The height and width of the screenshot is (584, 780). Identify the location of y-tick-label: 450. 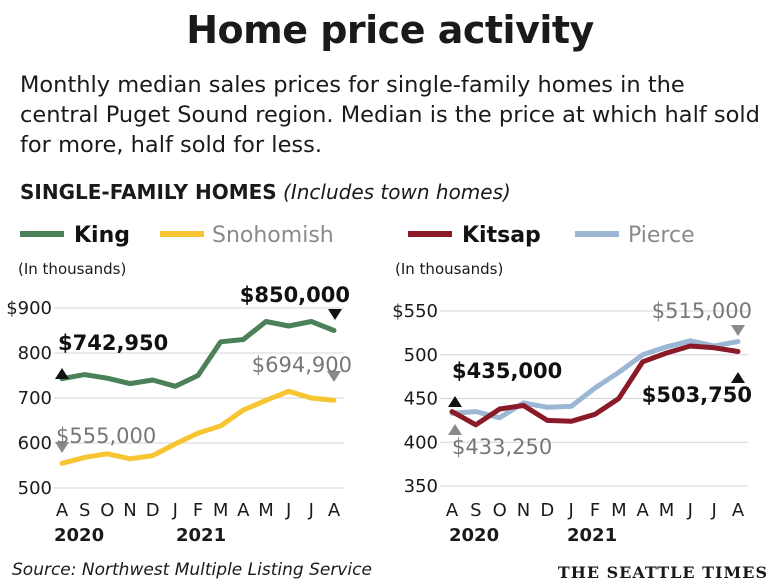
(421, 399).